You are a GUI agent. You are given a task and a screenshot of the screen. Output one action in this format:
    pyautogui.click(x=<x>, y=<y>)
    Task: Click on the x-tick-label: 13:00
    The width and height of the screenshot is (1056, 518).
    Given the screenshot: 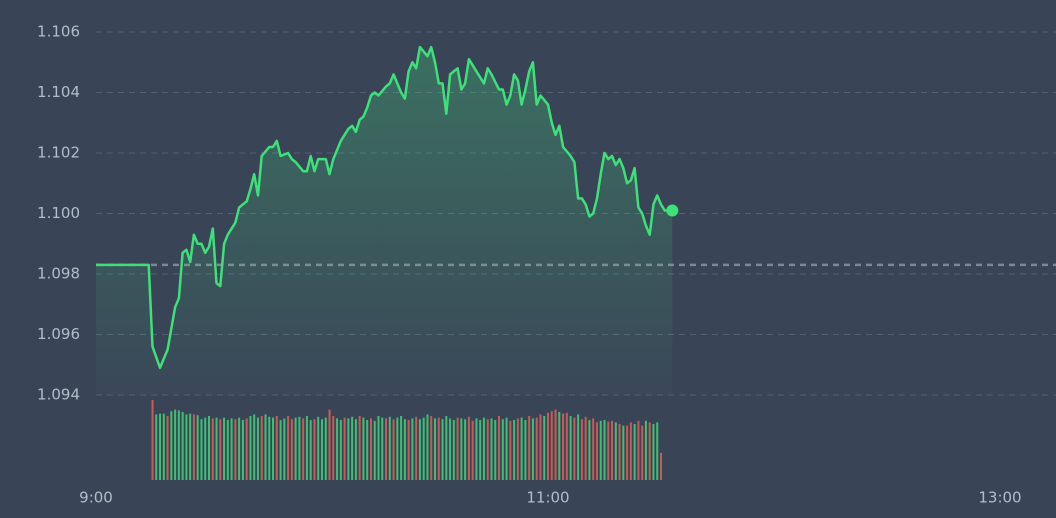 What is the action you would take?
    pyautogui.click(x=999, y=498)
    